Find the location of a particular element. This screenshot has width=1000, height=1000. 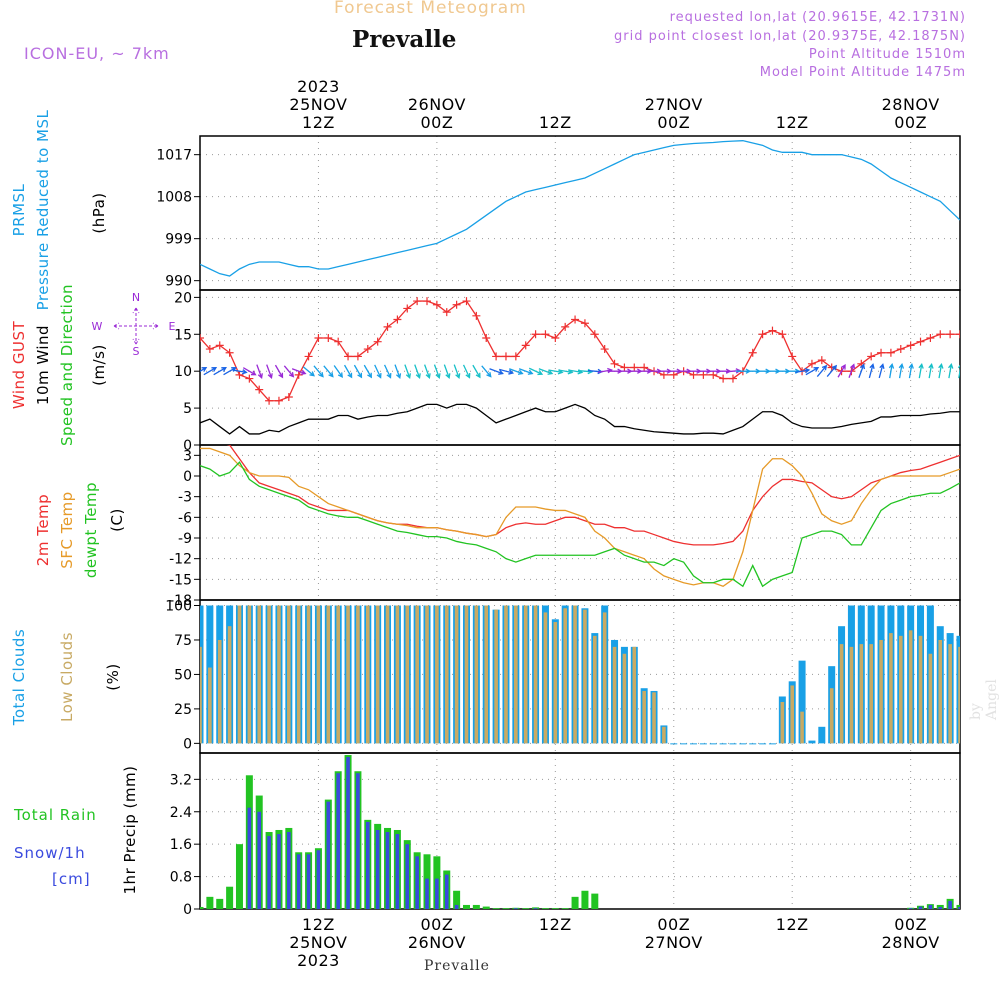

y-tick-label: 25 is located at coordinates (183, 710).